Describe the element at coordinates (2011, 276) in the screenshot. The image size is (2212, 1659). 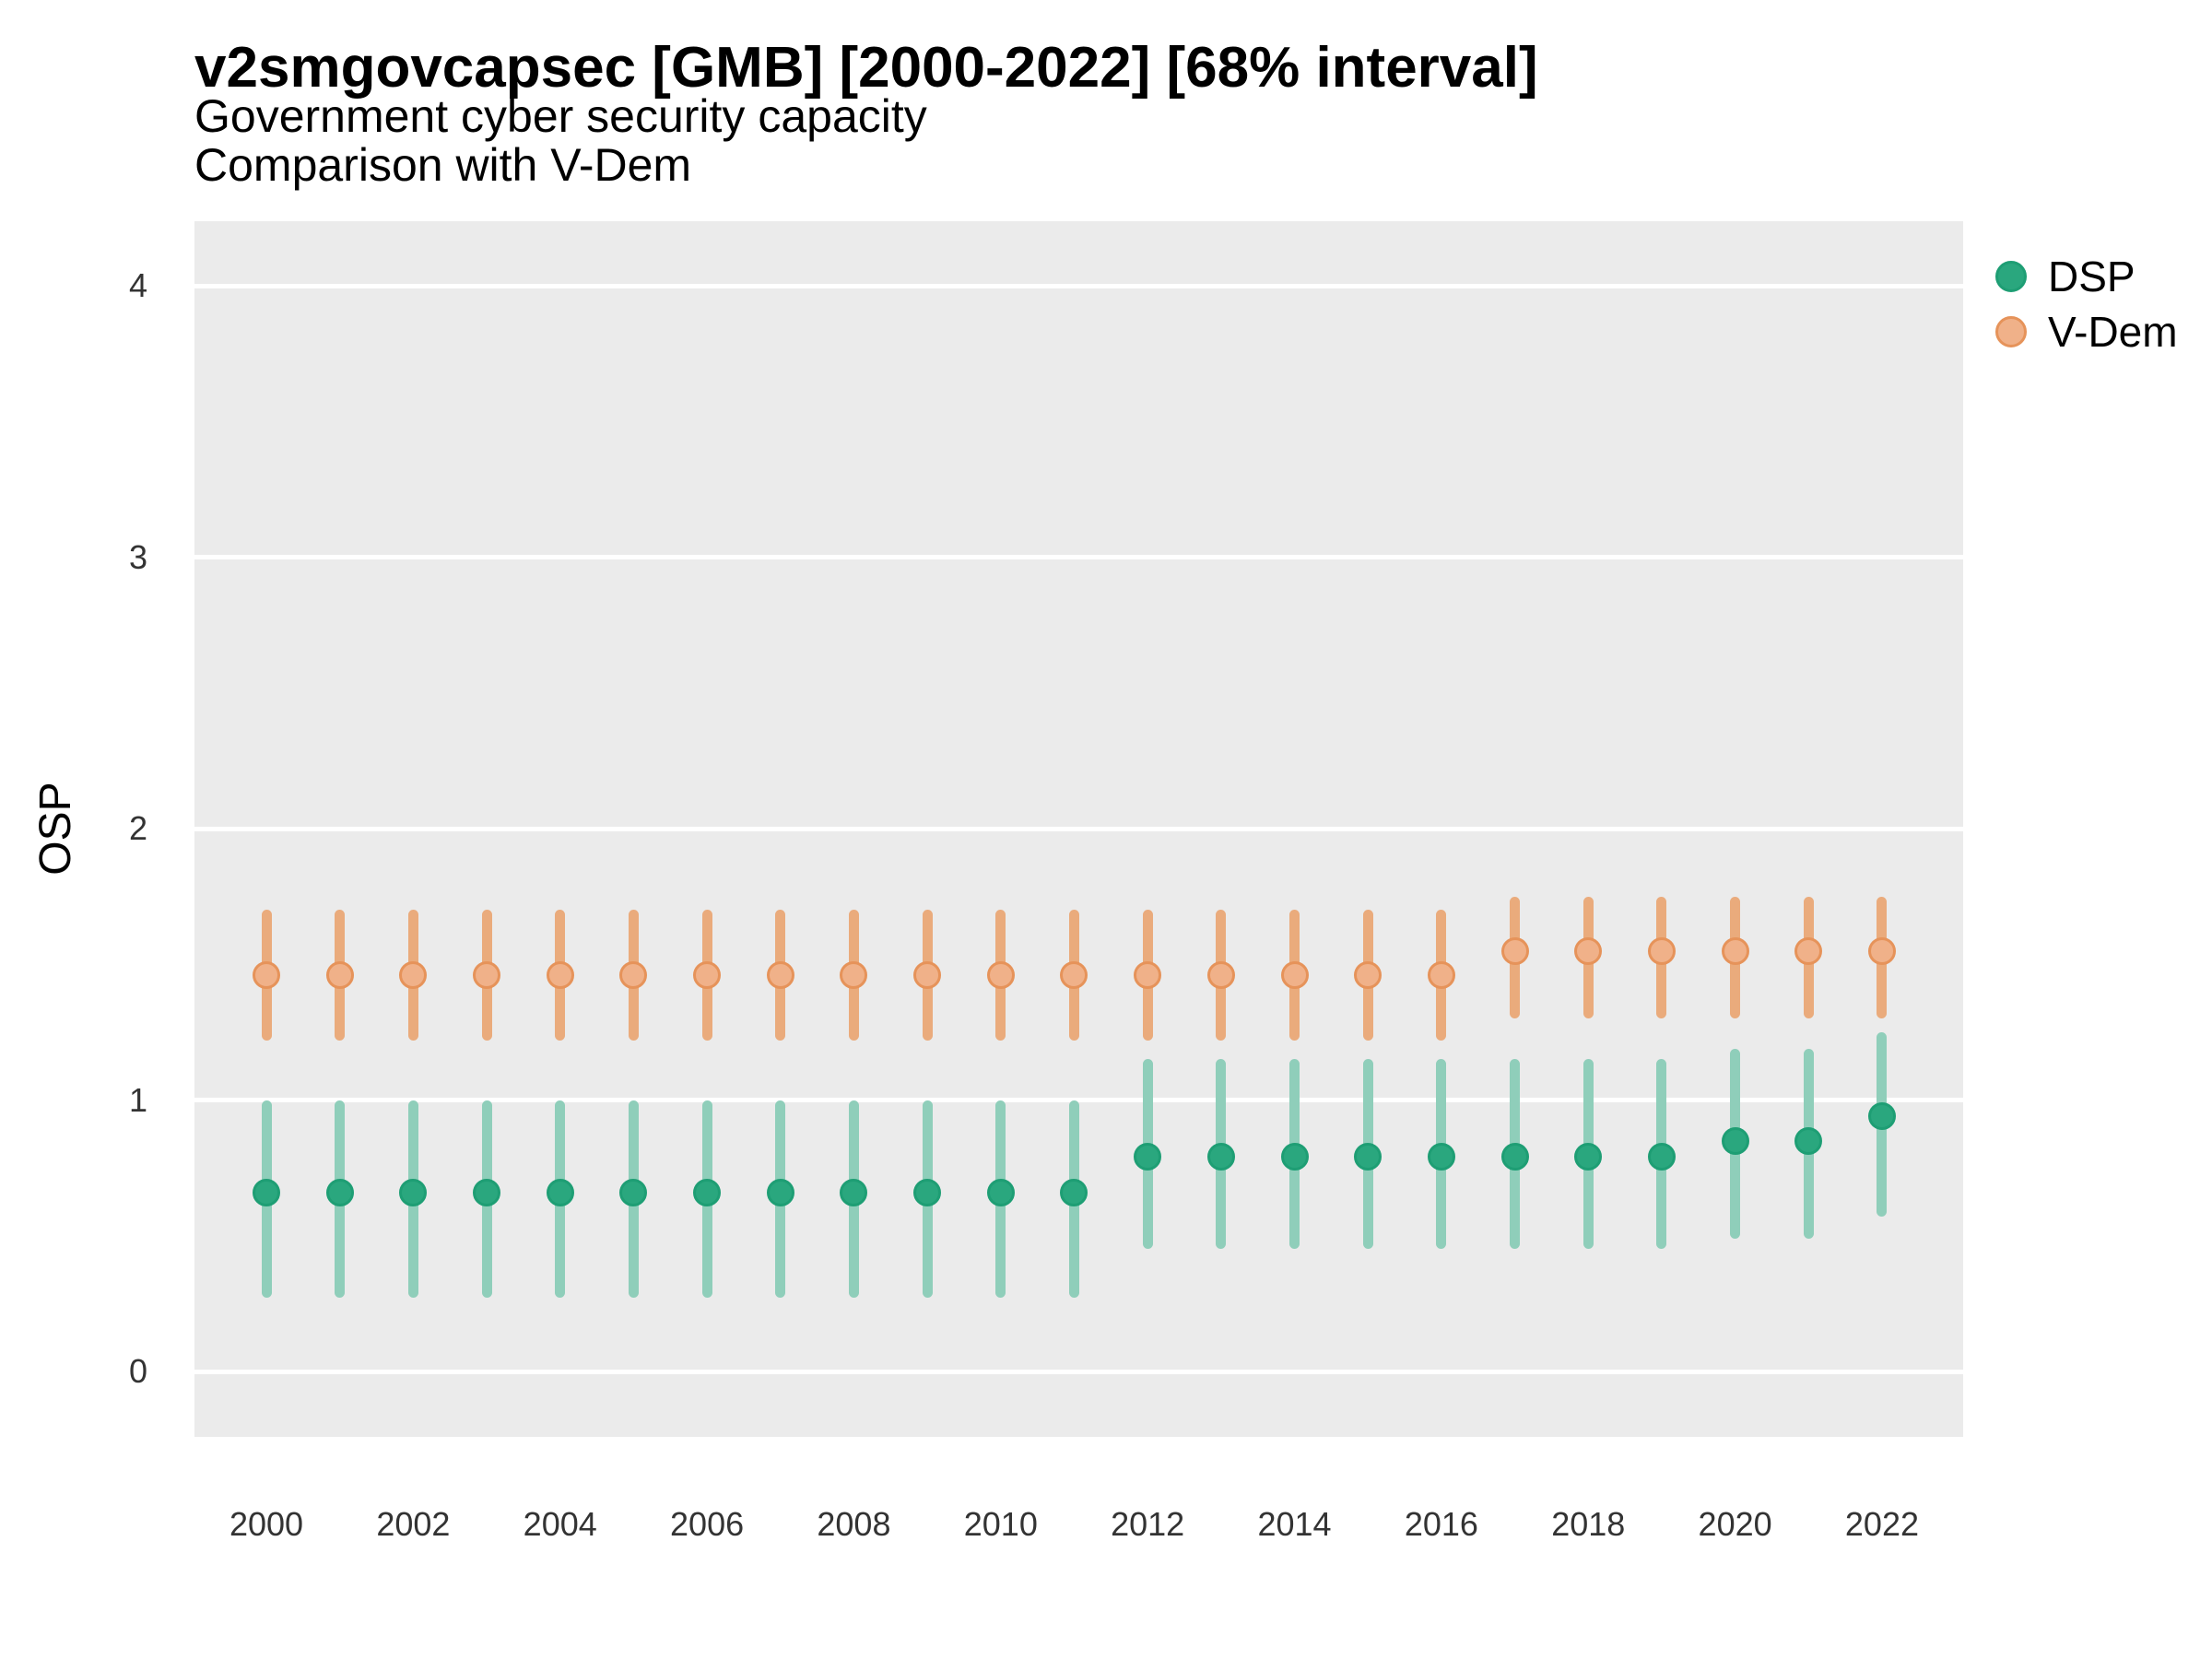
I see `legend-swatch-dsp` at that location.